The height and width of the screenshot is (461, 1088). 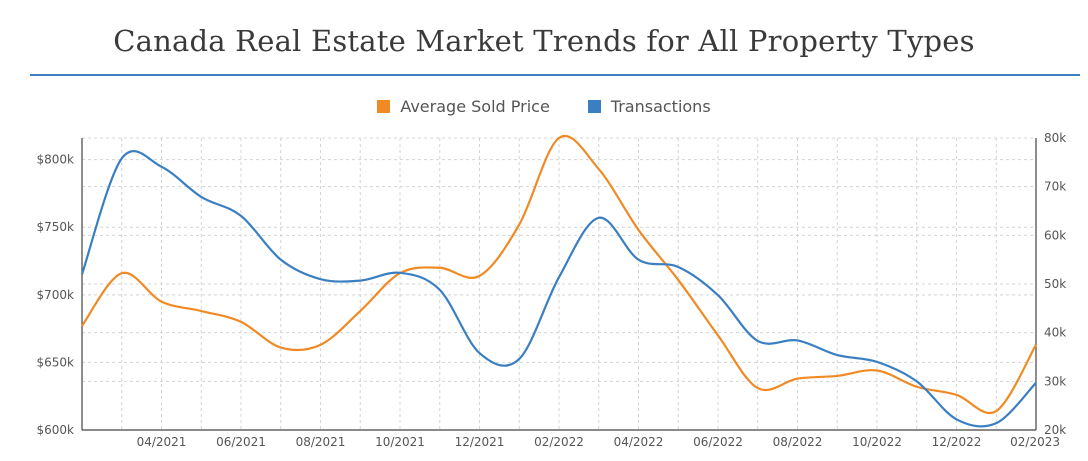 I want to click on y-left-tick-label: $800k, so click(x=56, y=160).